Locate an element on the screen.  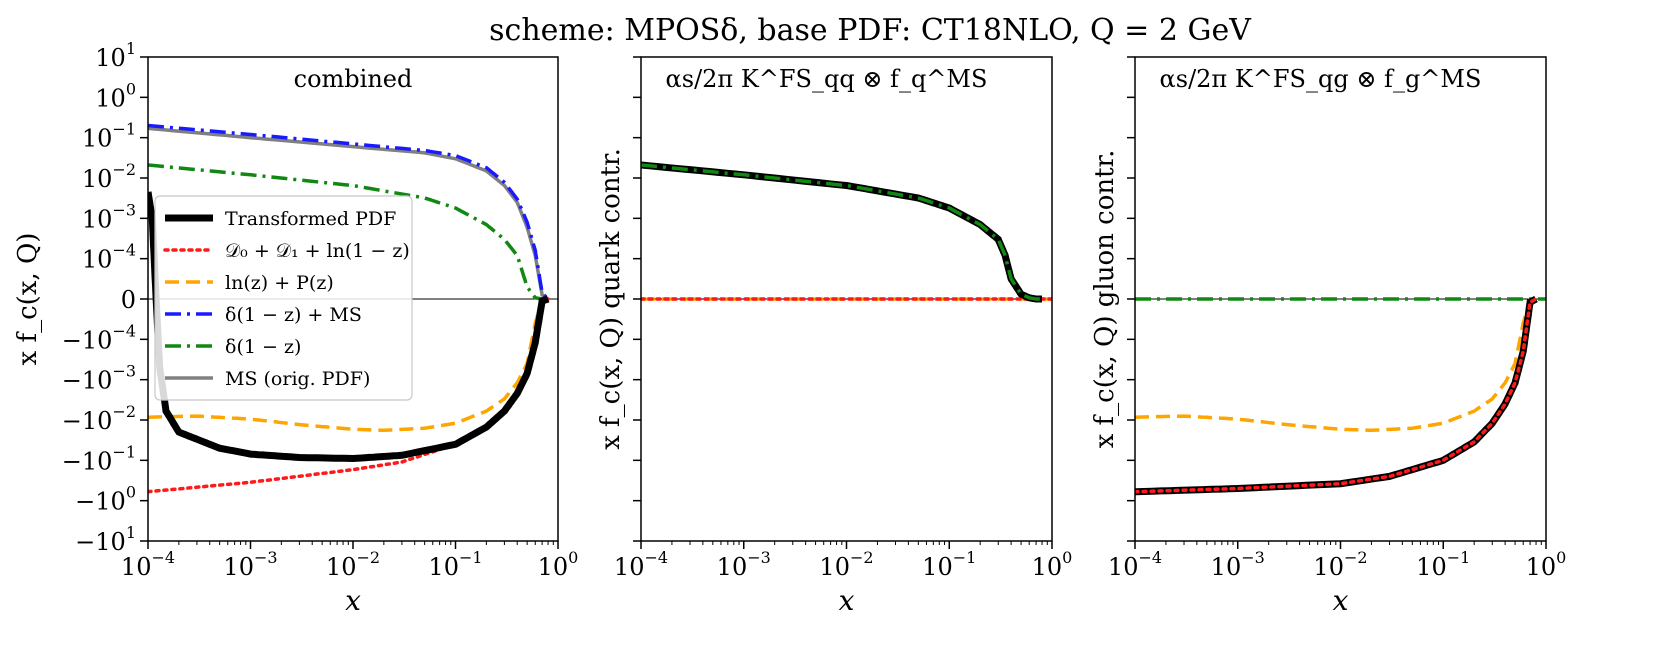
y-tick-label: 10⁻¹ is located at coordinates (109, 136).